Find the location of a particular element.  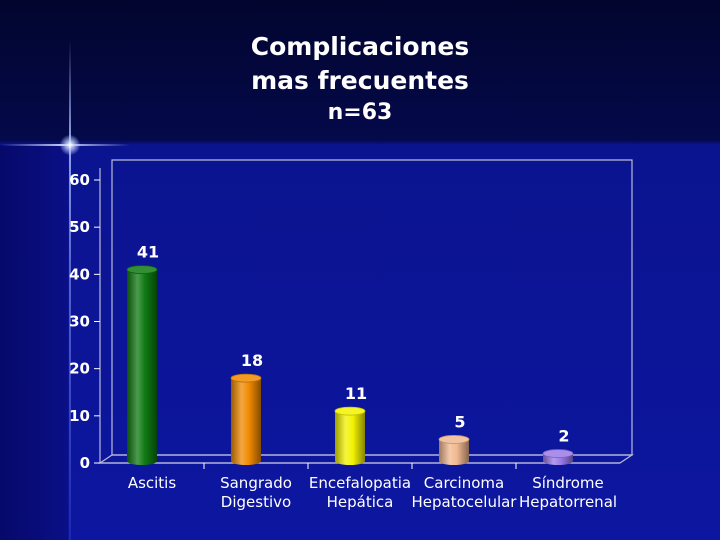

category-label: Encefalopatia Hepática is located at coordinates (360, 492).